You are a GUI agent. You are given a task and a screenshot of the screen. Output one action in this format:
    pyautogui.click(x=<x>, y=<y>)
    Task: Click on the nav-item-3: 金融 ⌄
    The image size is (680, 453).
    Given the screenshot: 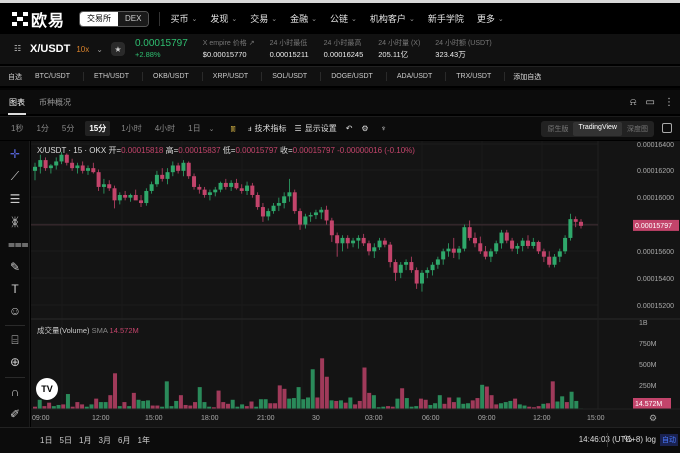 What is the action you would take?
    pyautogui.click(x=303, y=18)
    